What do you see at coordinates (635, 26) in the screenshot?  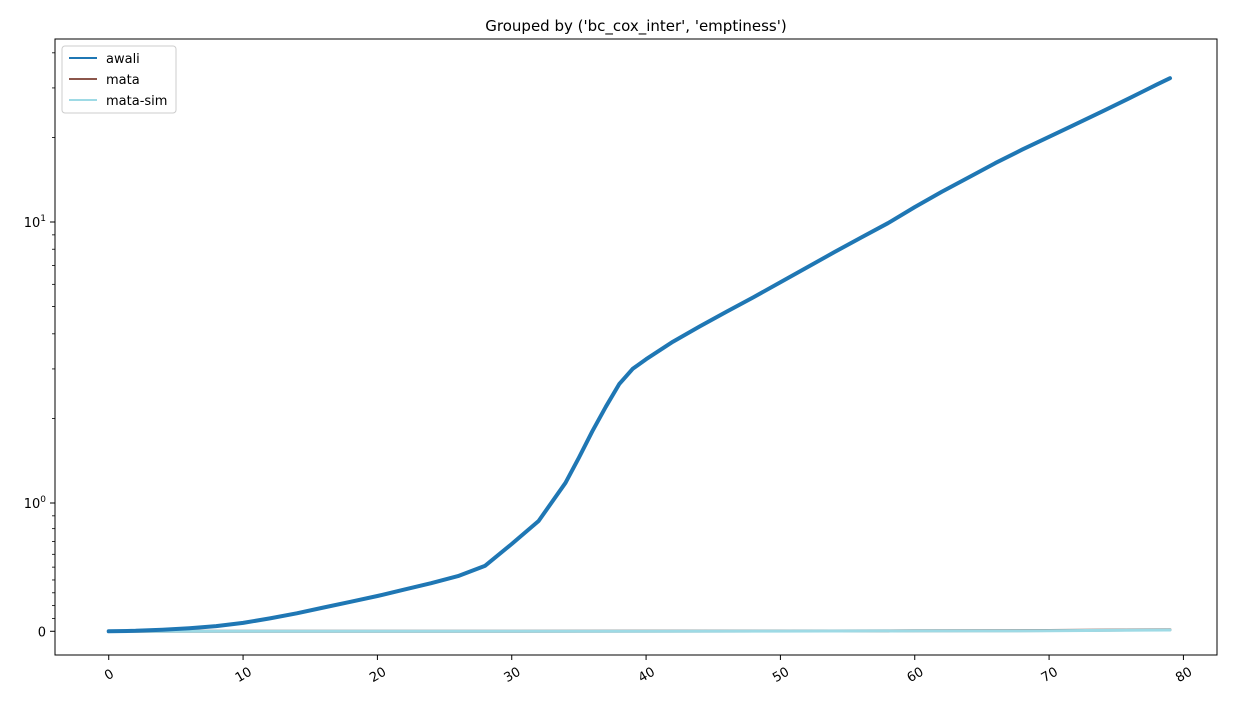 I see `chart-title: Grouped by ('bc_cox_inter', 'emptiness')` at bounding box center [635, 26].